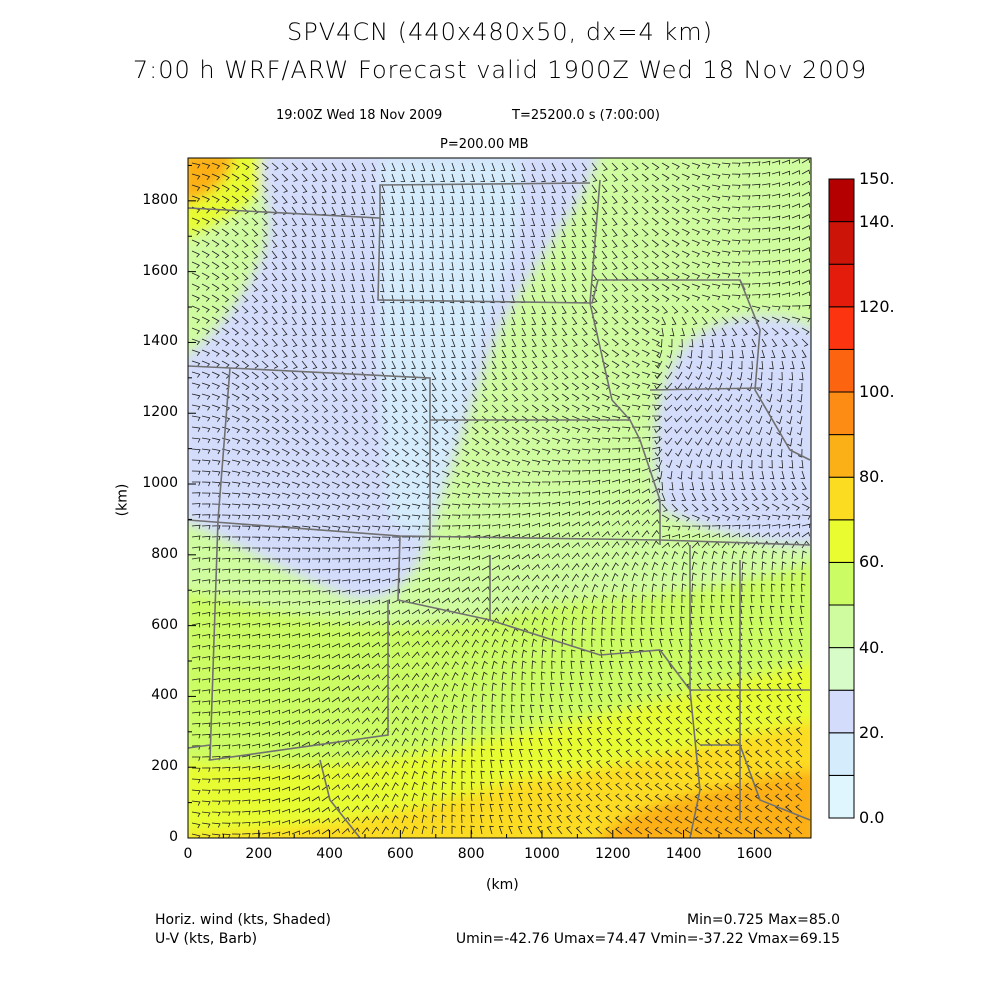  What do you see at coordinates (259, 854) in the screenshot?
I see `x-tick-label: 200` at bounding box center [259, 854].